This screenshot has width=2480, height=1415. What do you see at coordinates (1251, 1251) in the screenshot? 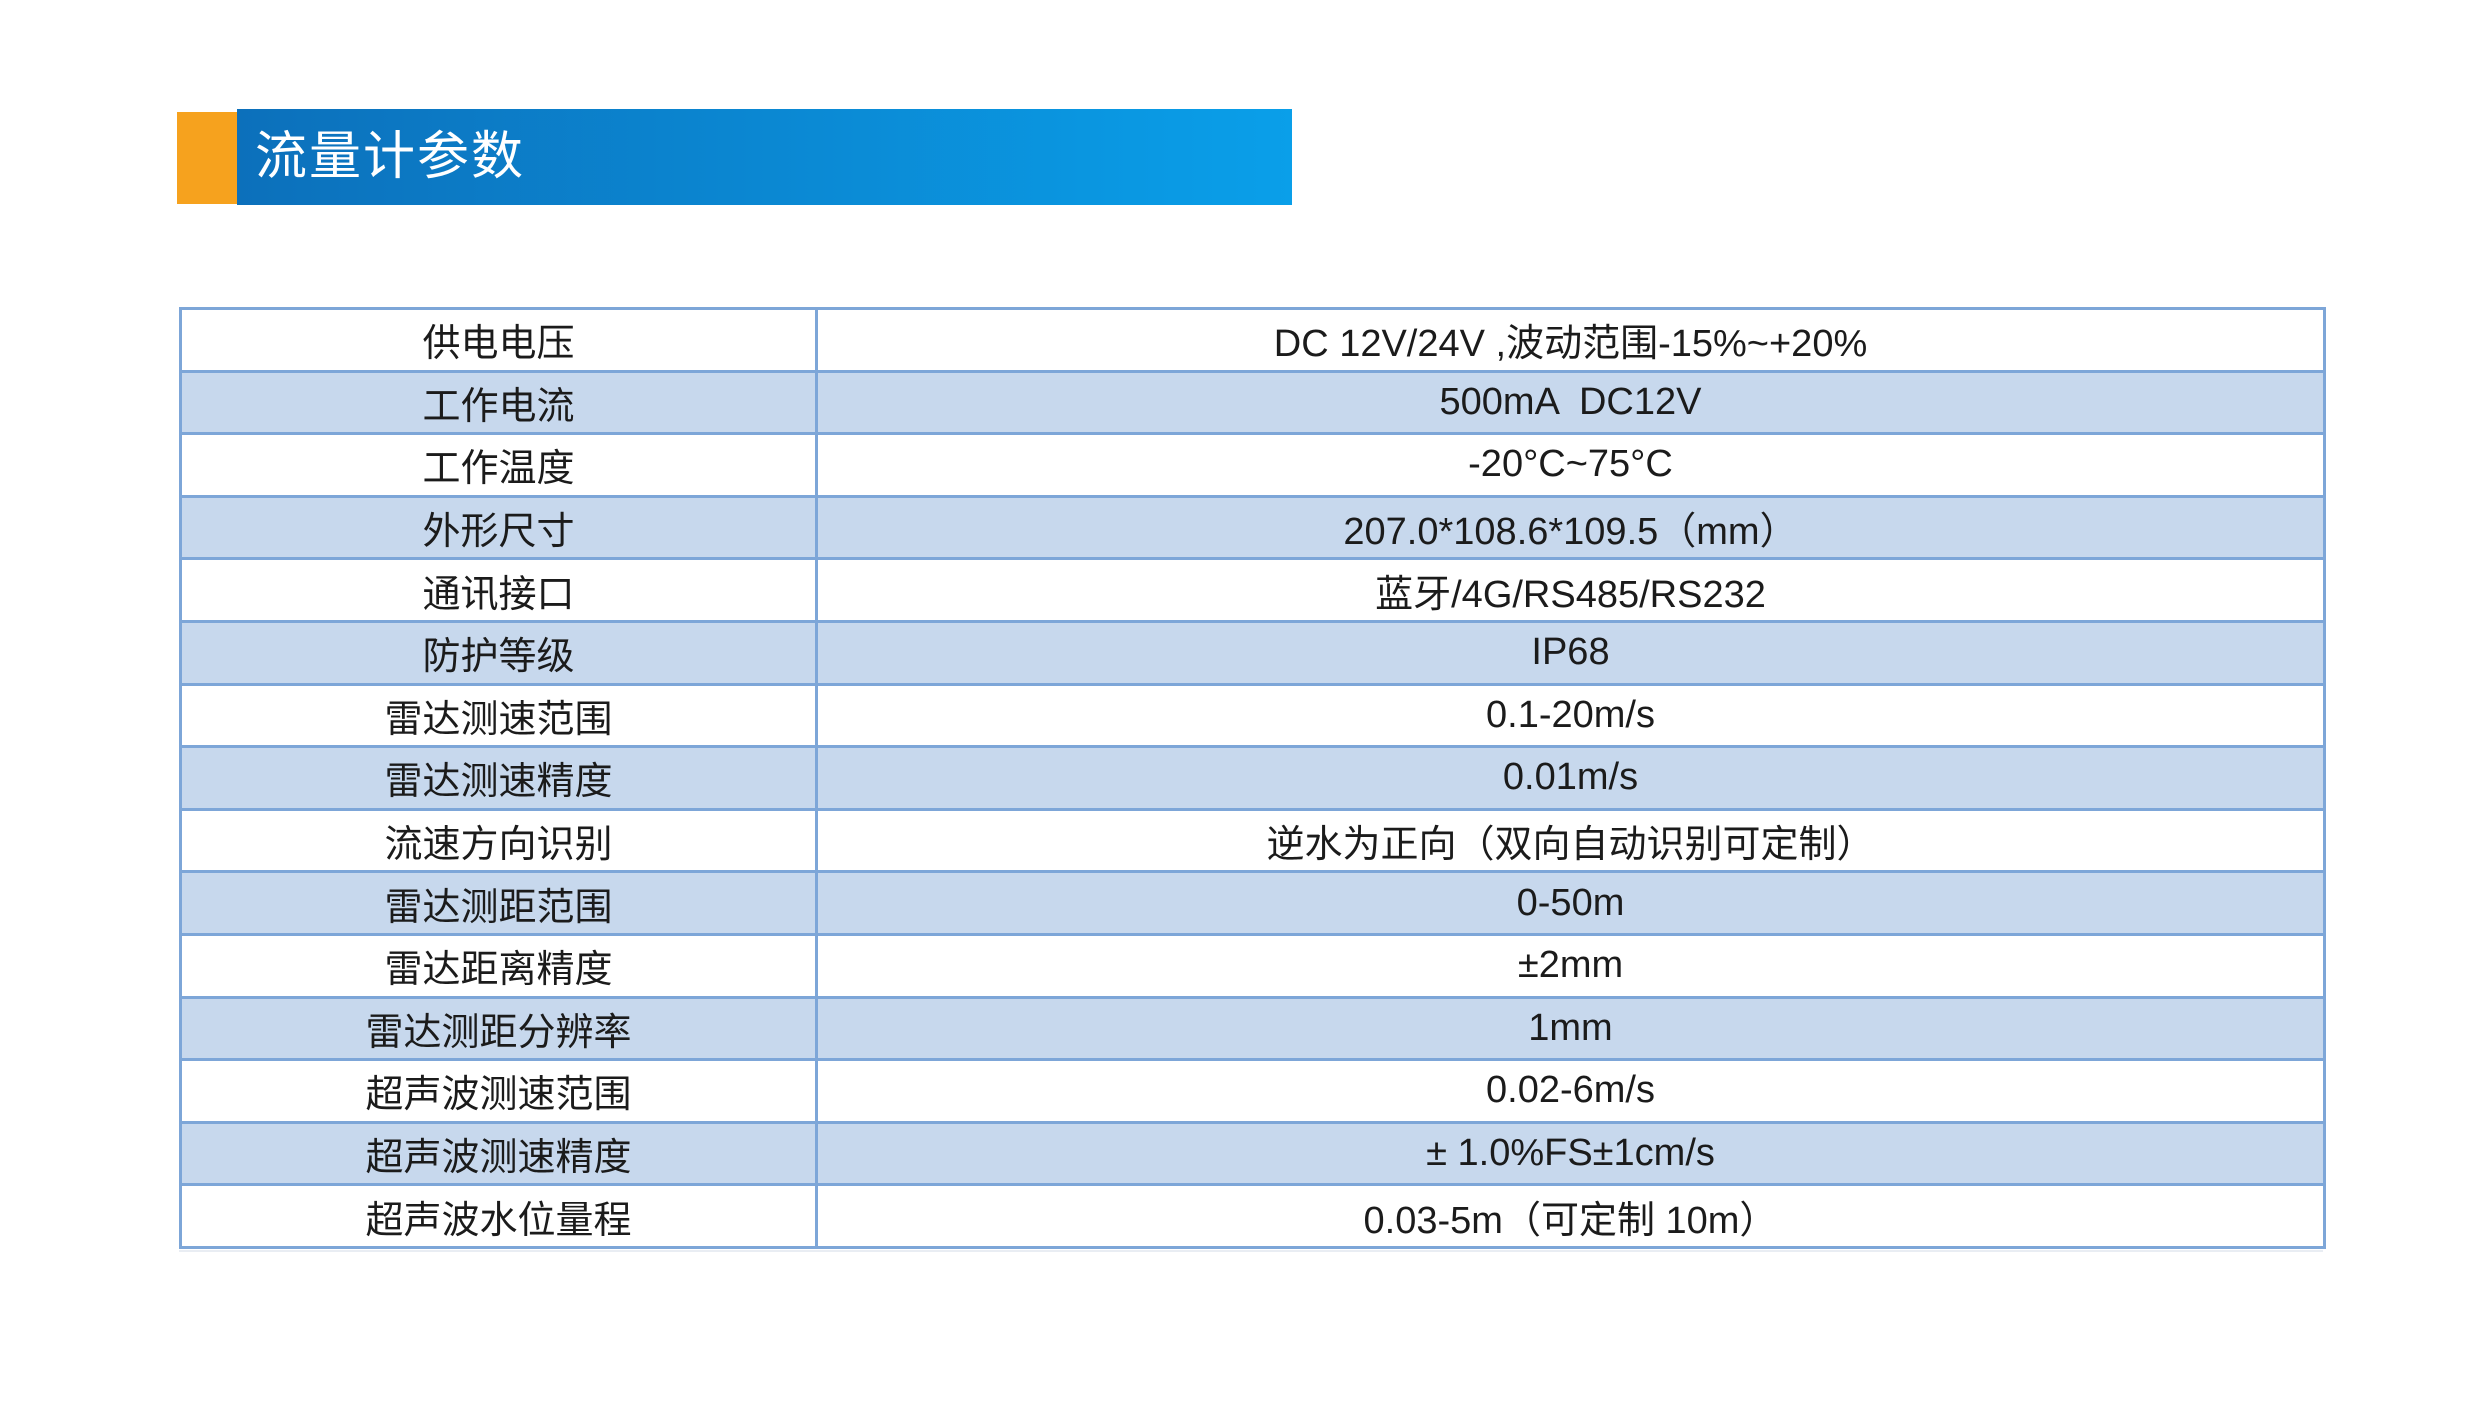
I see `table-bottom-ghost-line` at bounding box center [1251, 1251].